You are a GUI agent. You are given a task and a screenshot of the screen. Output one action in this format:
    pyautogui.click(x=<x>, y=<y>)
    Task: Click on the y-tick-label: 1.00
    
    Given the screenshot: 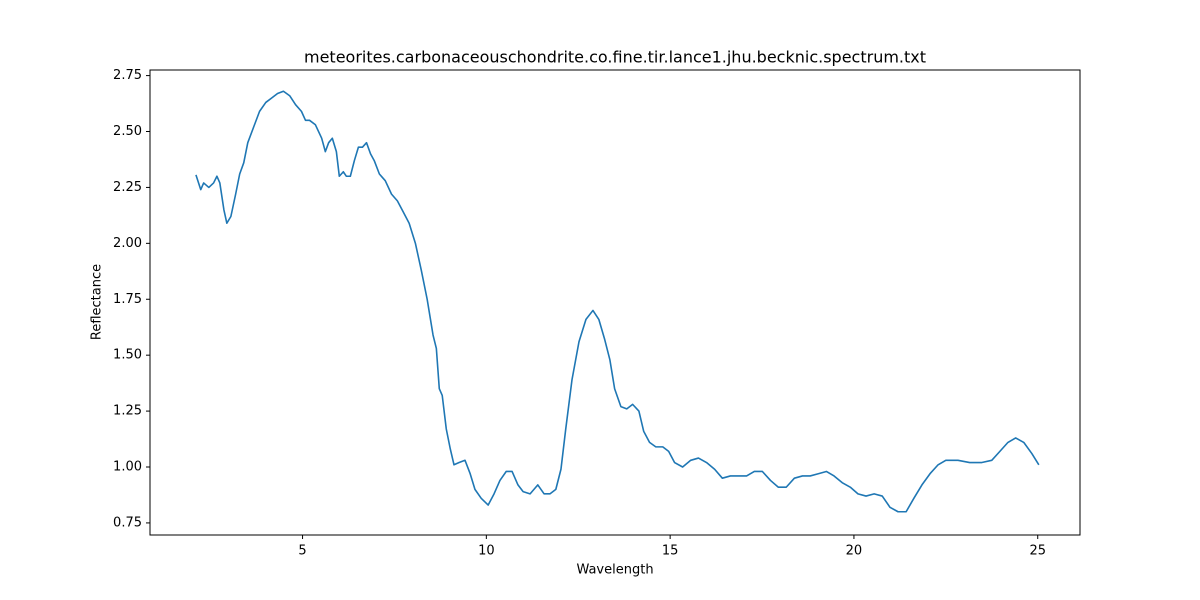 What is the action you would take?
    pyautogui.click(x=127, y=467)
    